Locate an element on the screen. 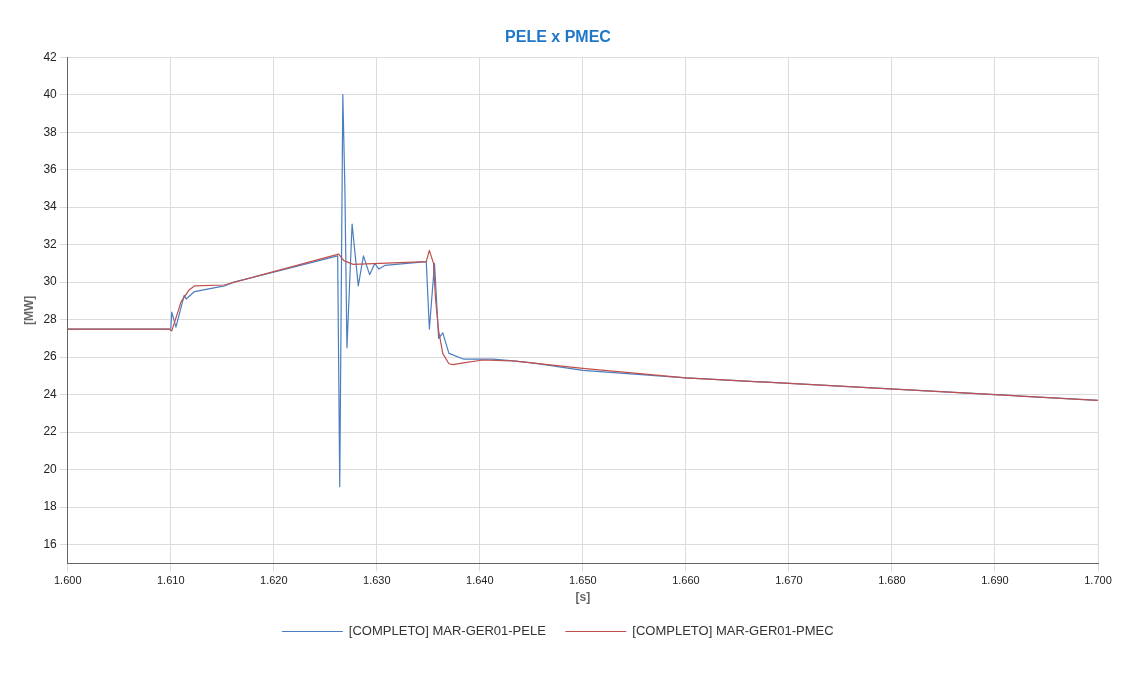 Image resolution: width=1134 pixels, height=673 pixels. y-tick-label: 20 is located at coordinates (50, 468).